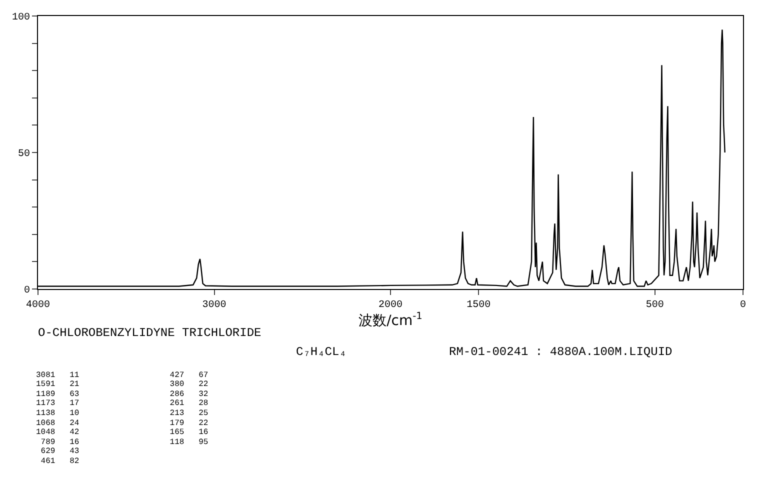 Image resolution: width=765 pixels, height=479 pixels. Describe the element at coordinates (390, 320) in the screenshot. I see `x-axis-title: 波数/cm$^{-1}$` at that location.